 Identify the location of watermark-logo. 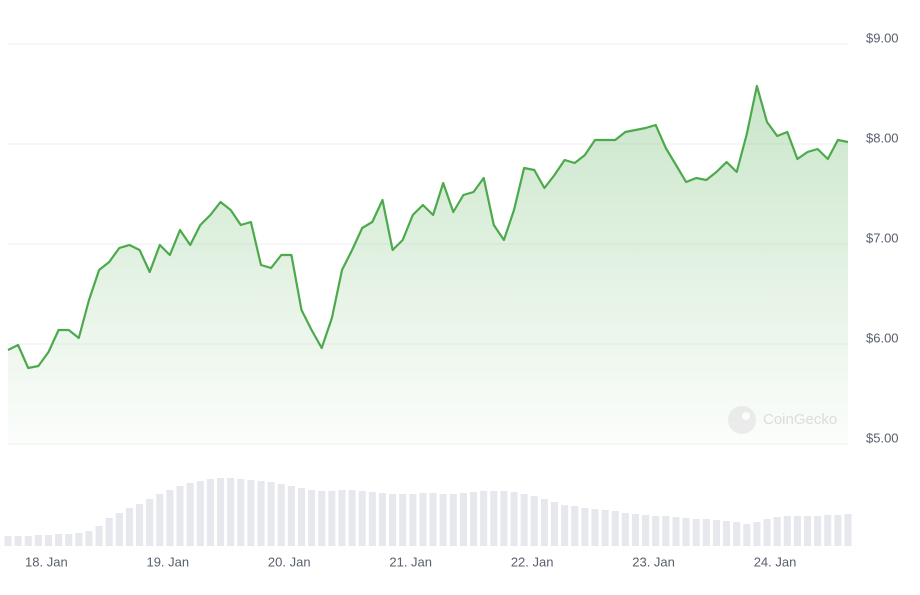
(742, 420).